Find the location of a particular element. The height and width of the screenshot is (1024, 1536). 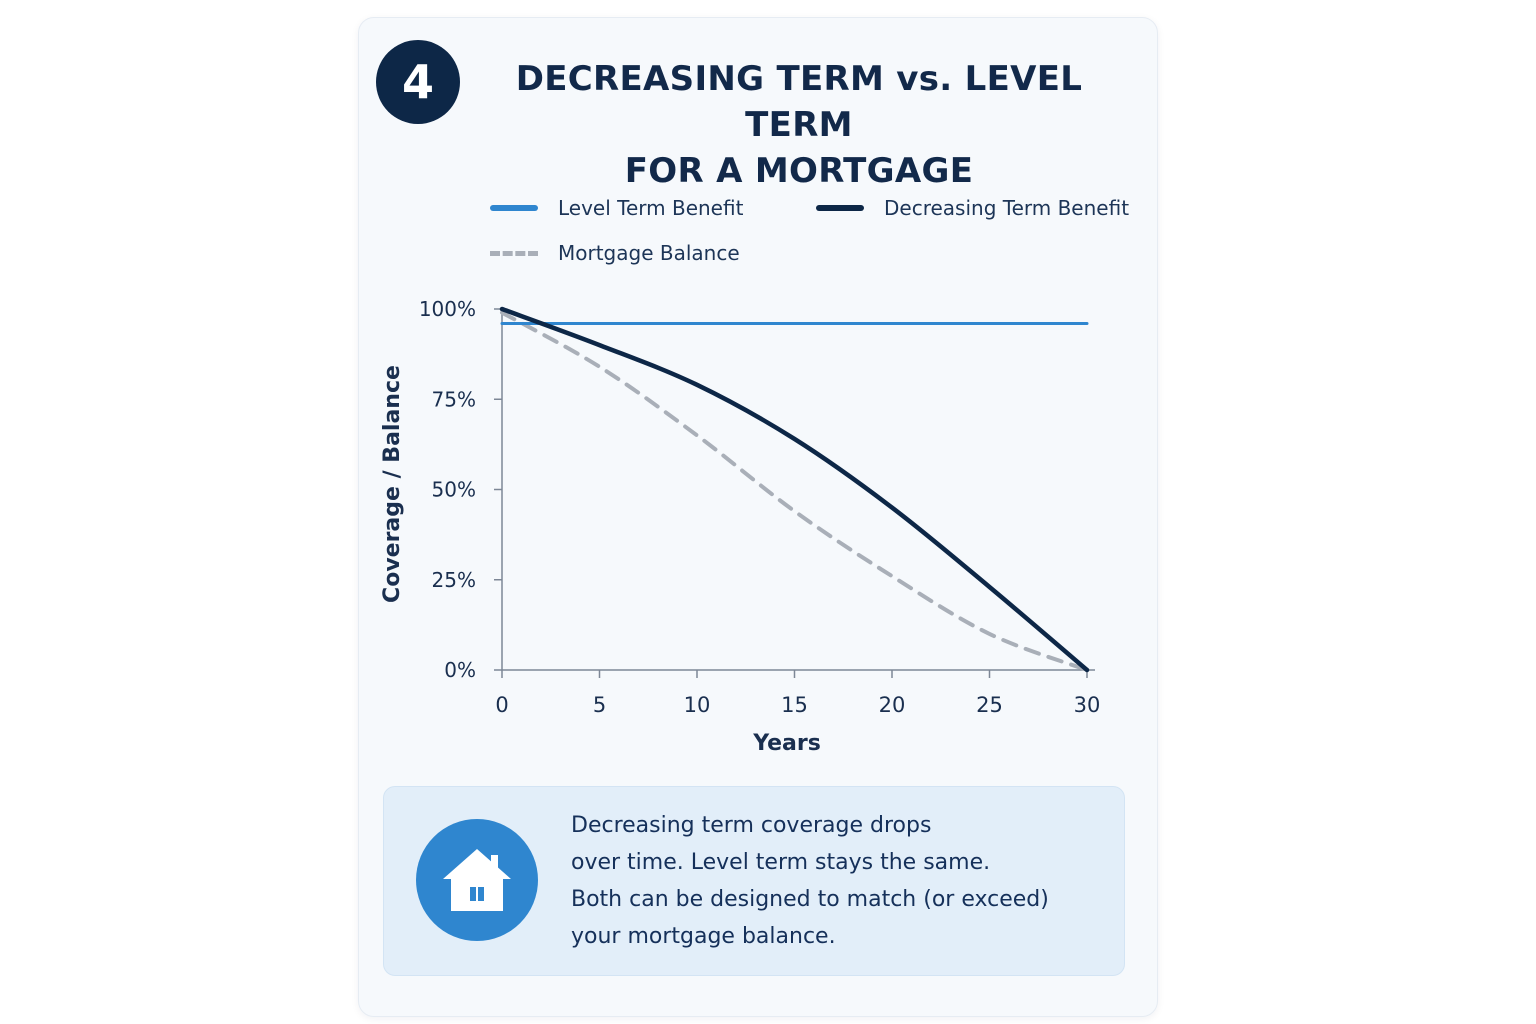

callout-line-1: Decreasing term coverage drops is located at coordinates (751, 825).